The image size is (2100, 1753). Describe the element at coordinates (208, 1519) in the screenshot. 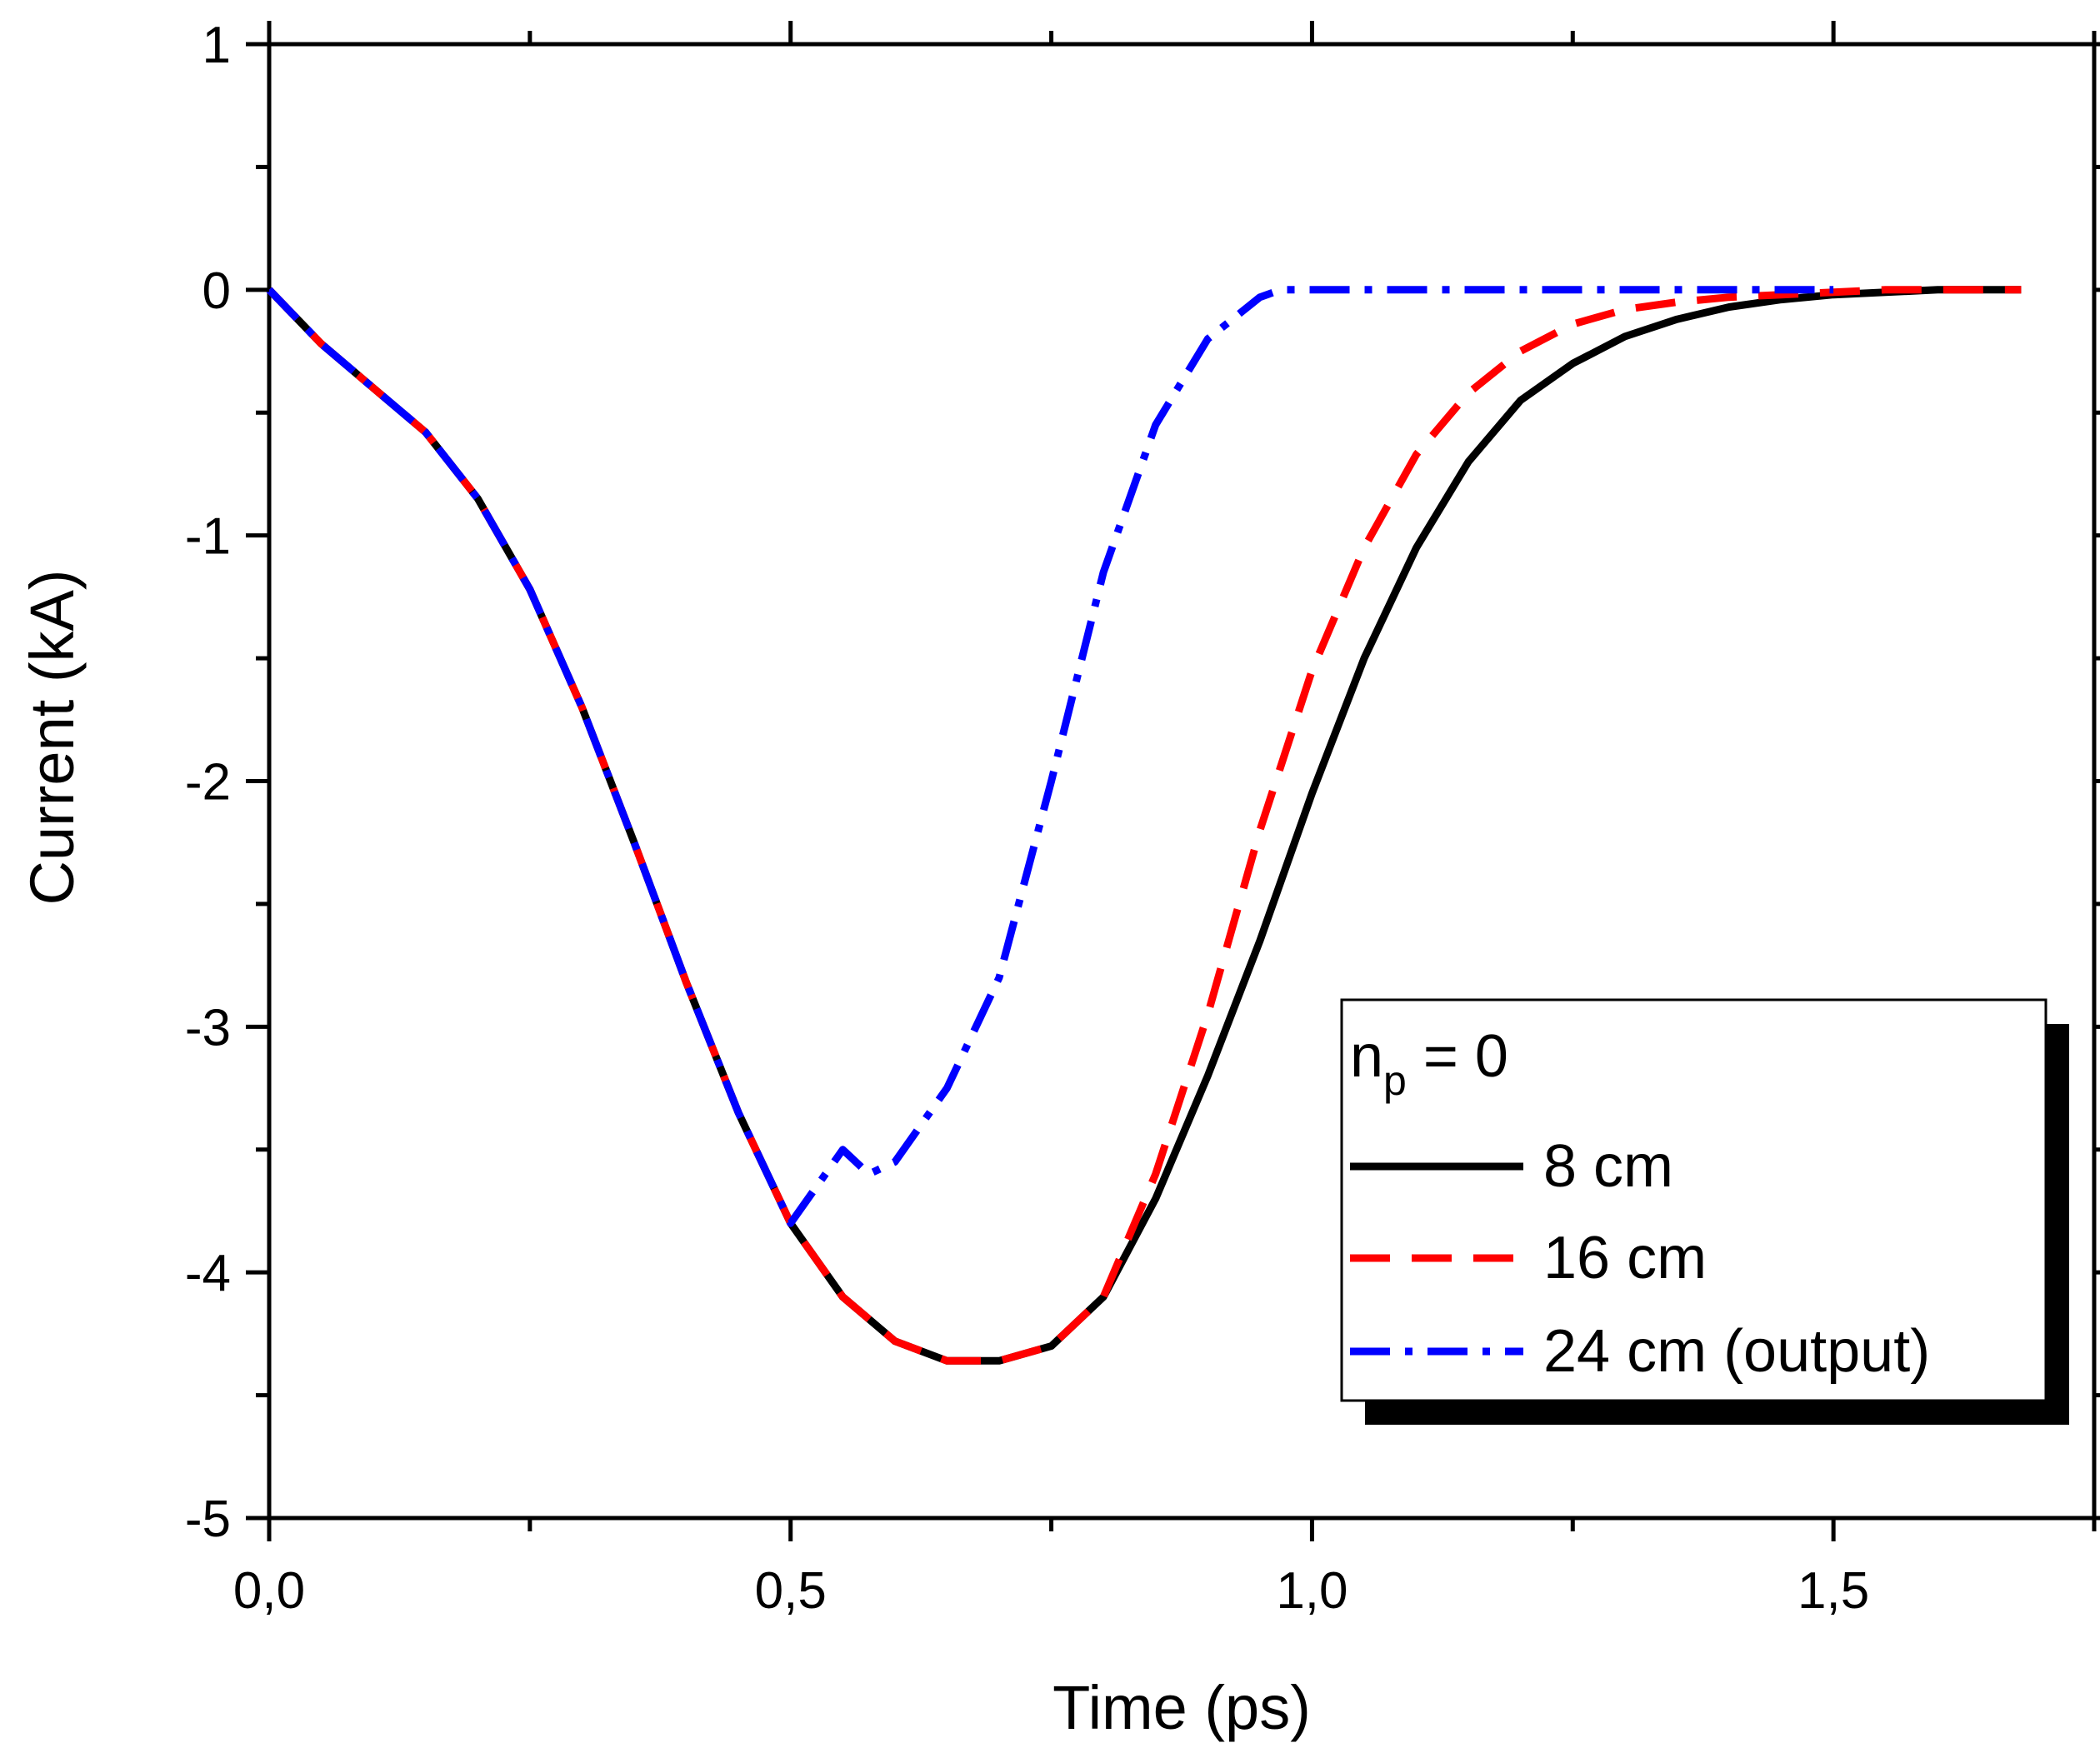

I see `y-tick-label: -5` at that location.